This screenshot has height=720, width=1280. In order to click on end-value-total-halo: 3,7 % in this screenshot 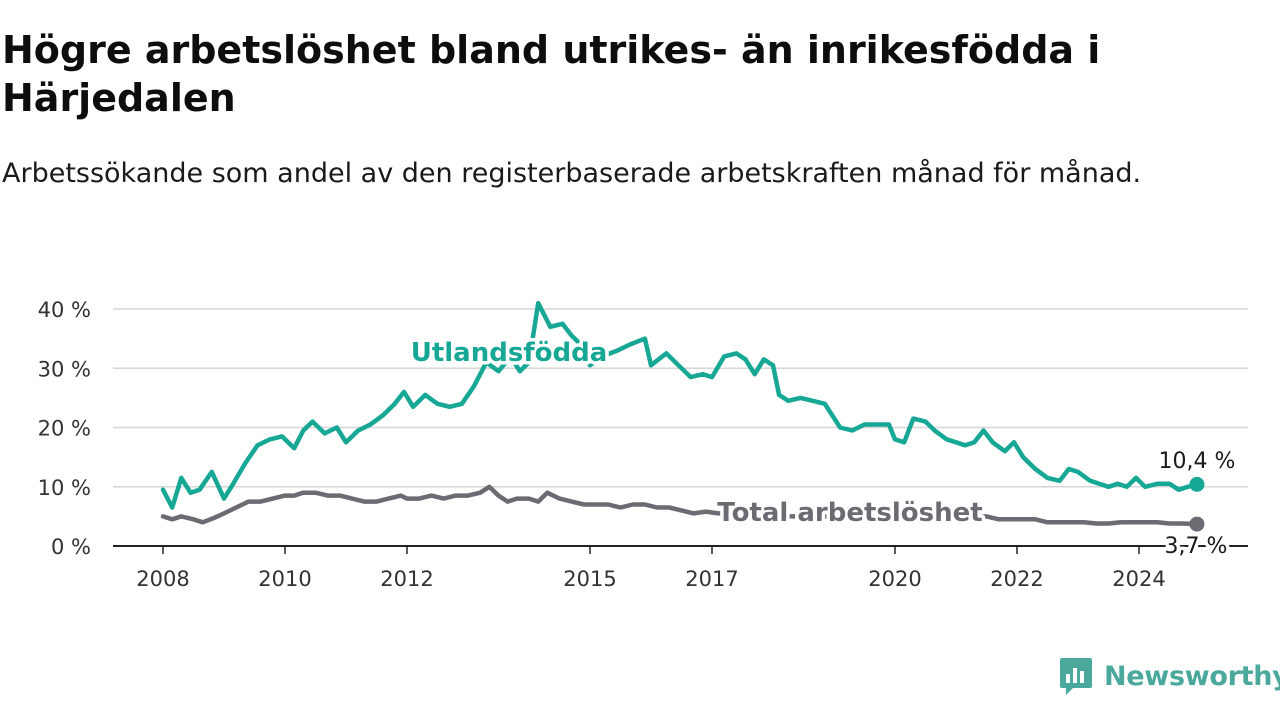, I will do `click(1196, 546)`.